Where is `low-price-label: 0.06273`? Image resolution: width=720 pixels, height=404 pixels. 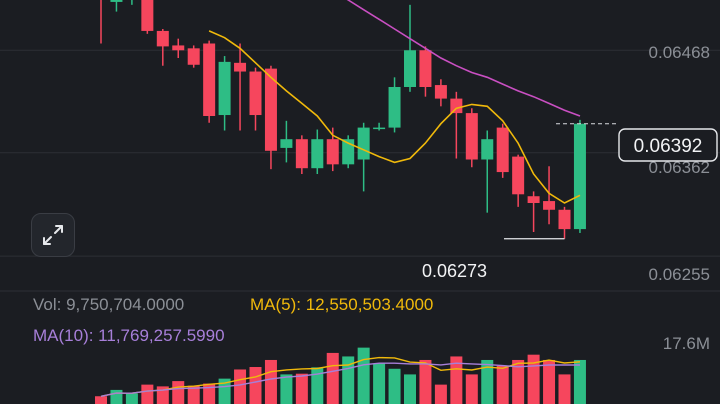 low-price-label: 0.06273 is located at coordinates (454, 271).